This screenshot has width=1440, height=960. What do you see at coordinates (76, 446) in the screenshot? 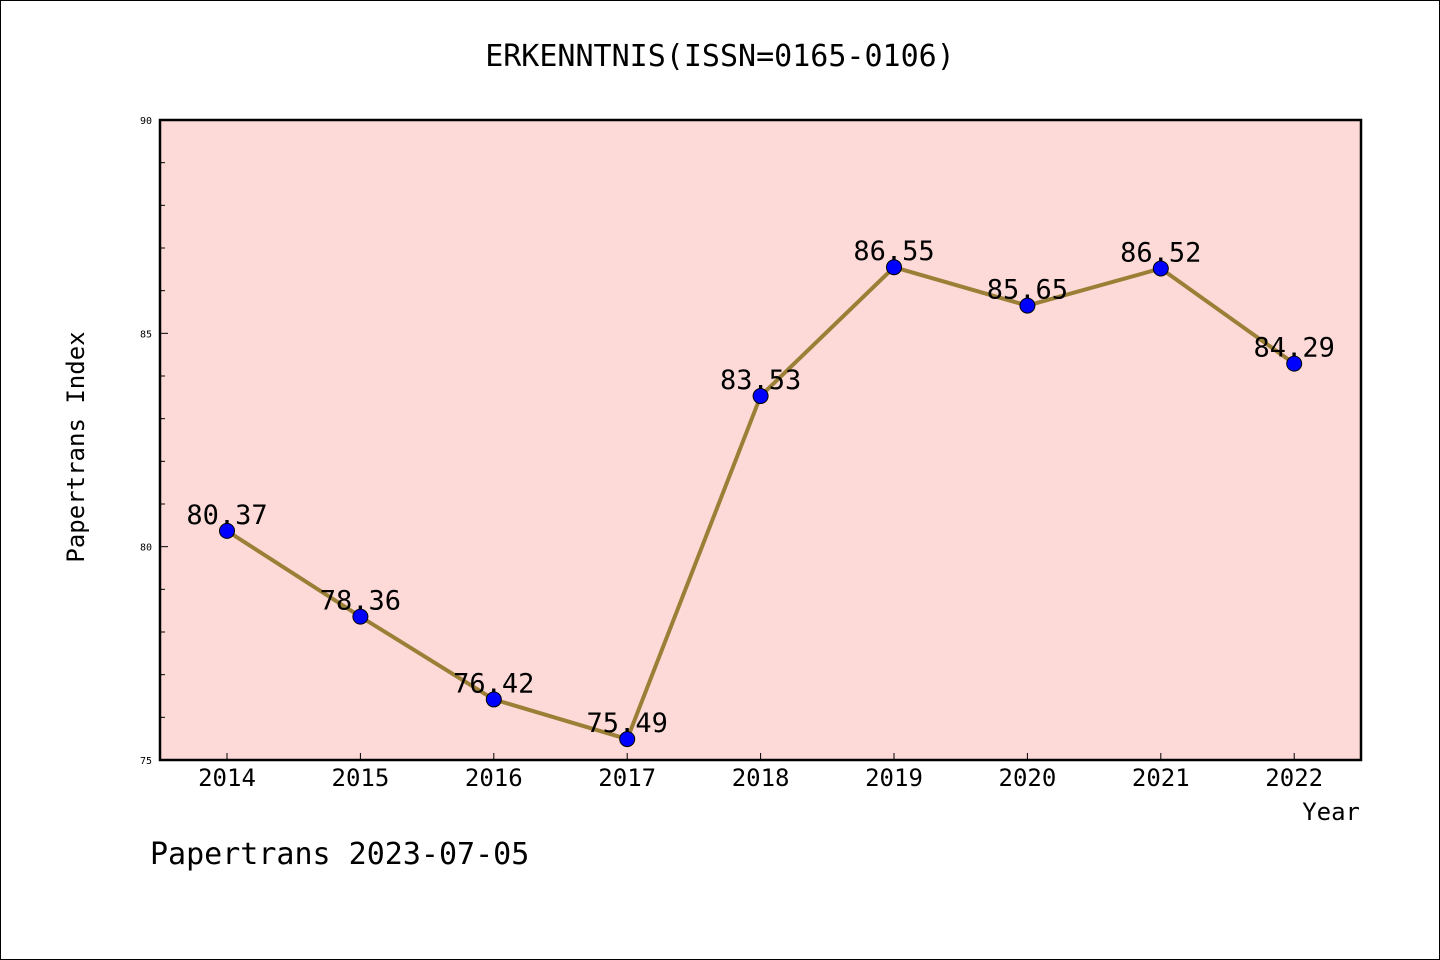
I see `y-axis-label: Papertrans Index` at bounding box center [76, 446].